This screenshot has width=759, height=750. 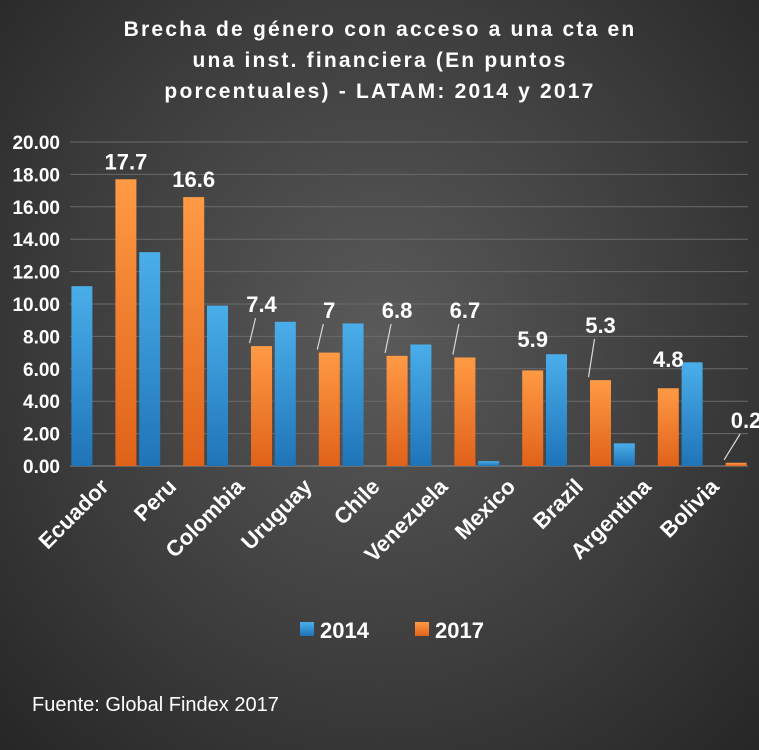 I want to click on bar-2014-peru, so click(x=150, y=359).